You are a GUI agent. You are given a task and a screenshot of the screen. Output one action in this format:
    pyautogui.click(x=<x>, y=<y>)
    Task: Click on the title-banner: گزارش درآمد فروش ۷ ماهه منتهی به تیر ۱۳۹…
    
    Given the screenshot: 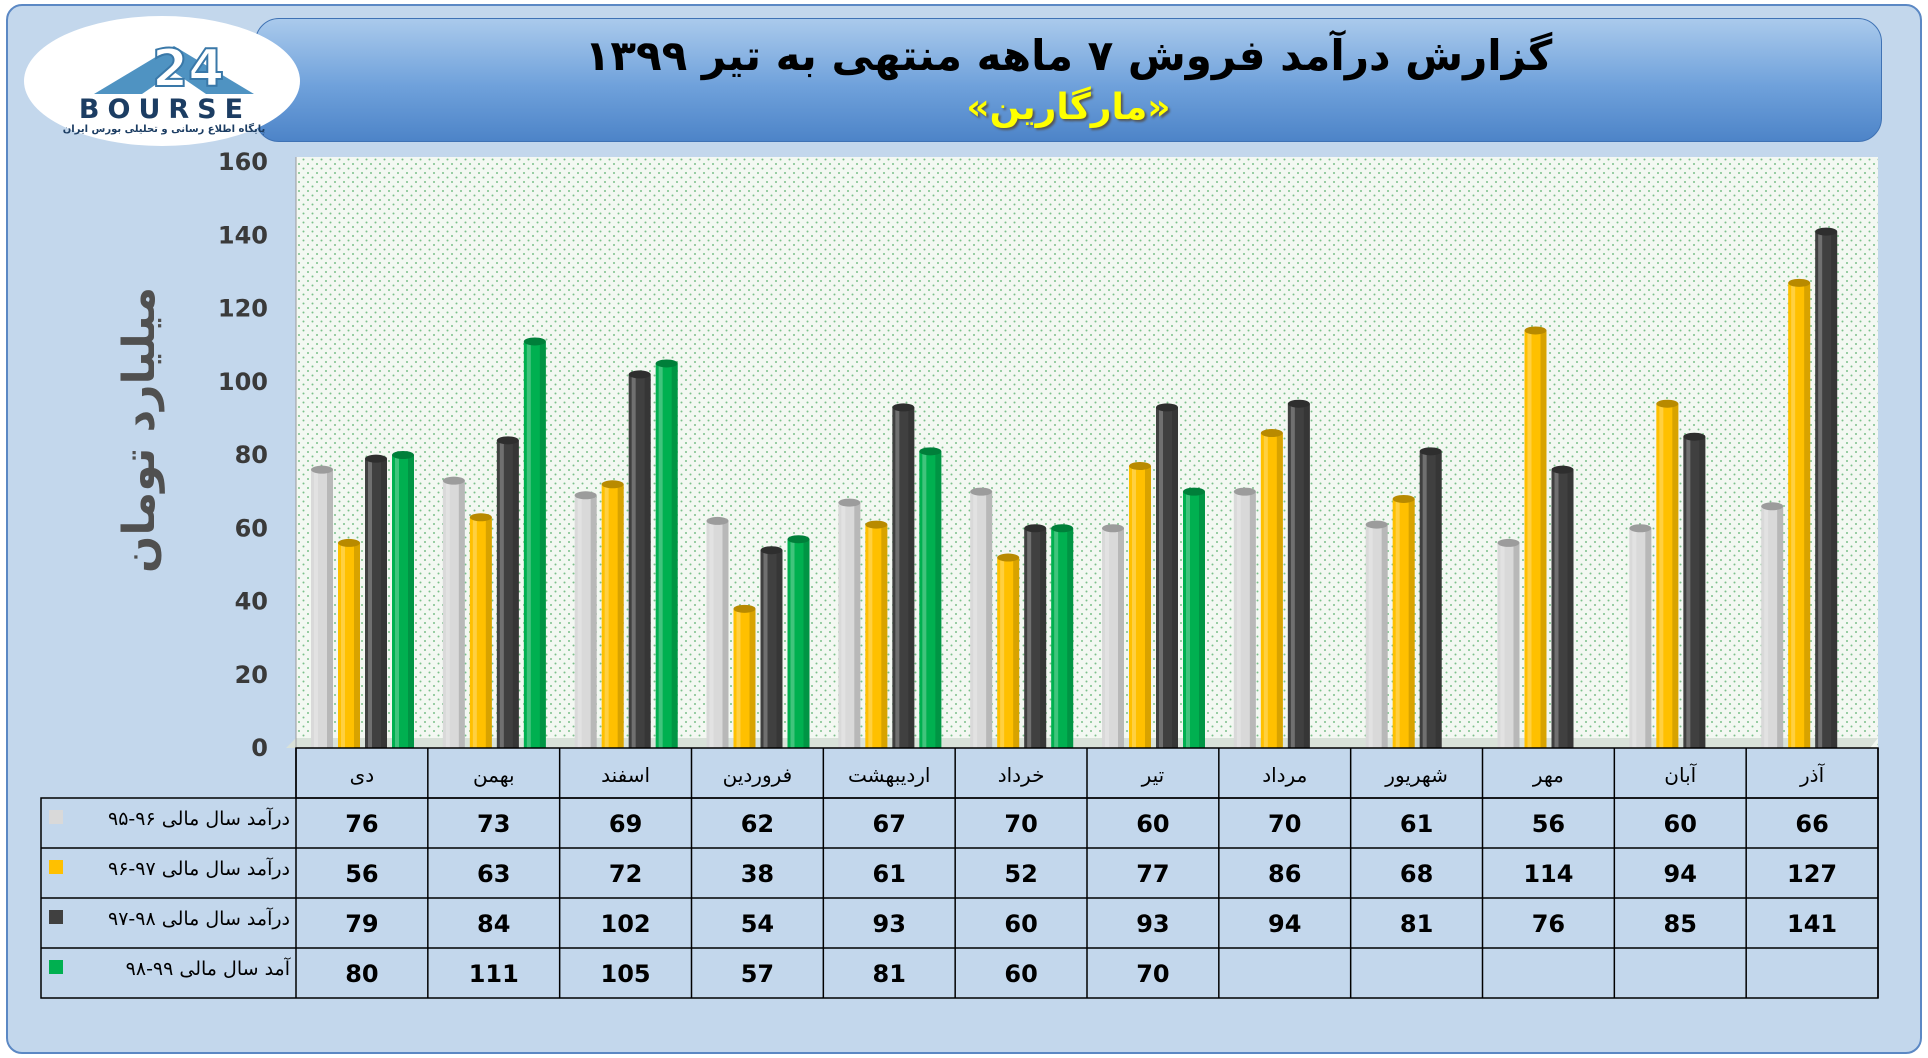 What is the action you would take?
    pyautogui.click(x=1068, y=80)
    